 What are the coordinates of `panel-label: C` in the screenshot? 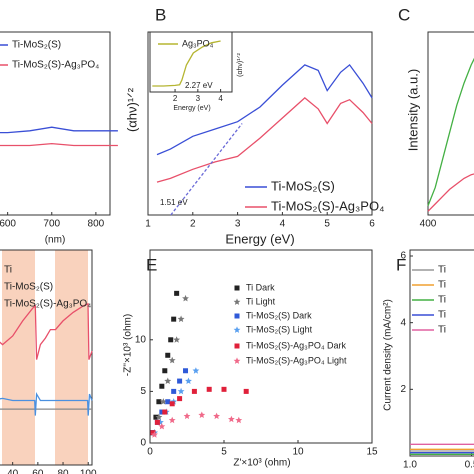 It's located at (404, 14).